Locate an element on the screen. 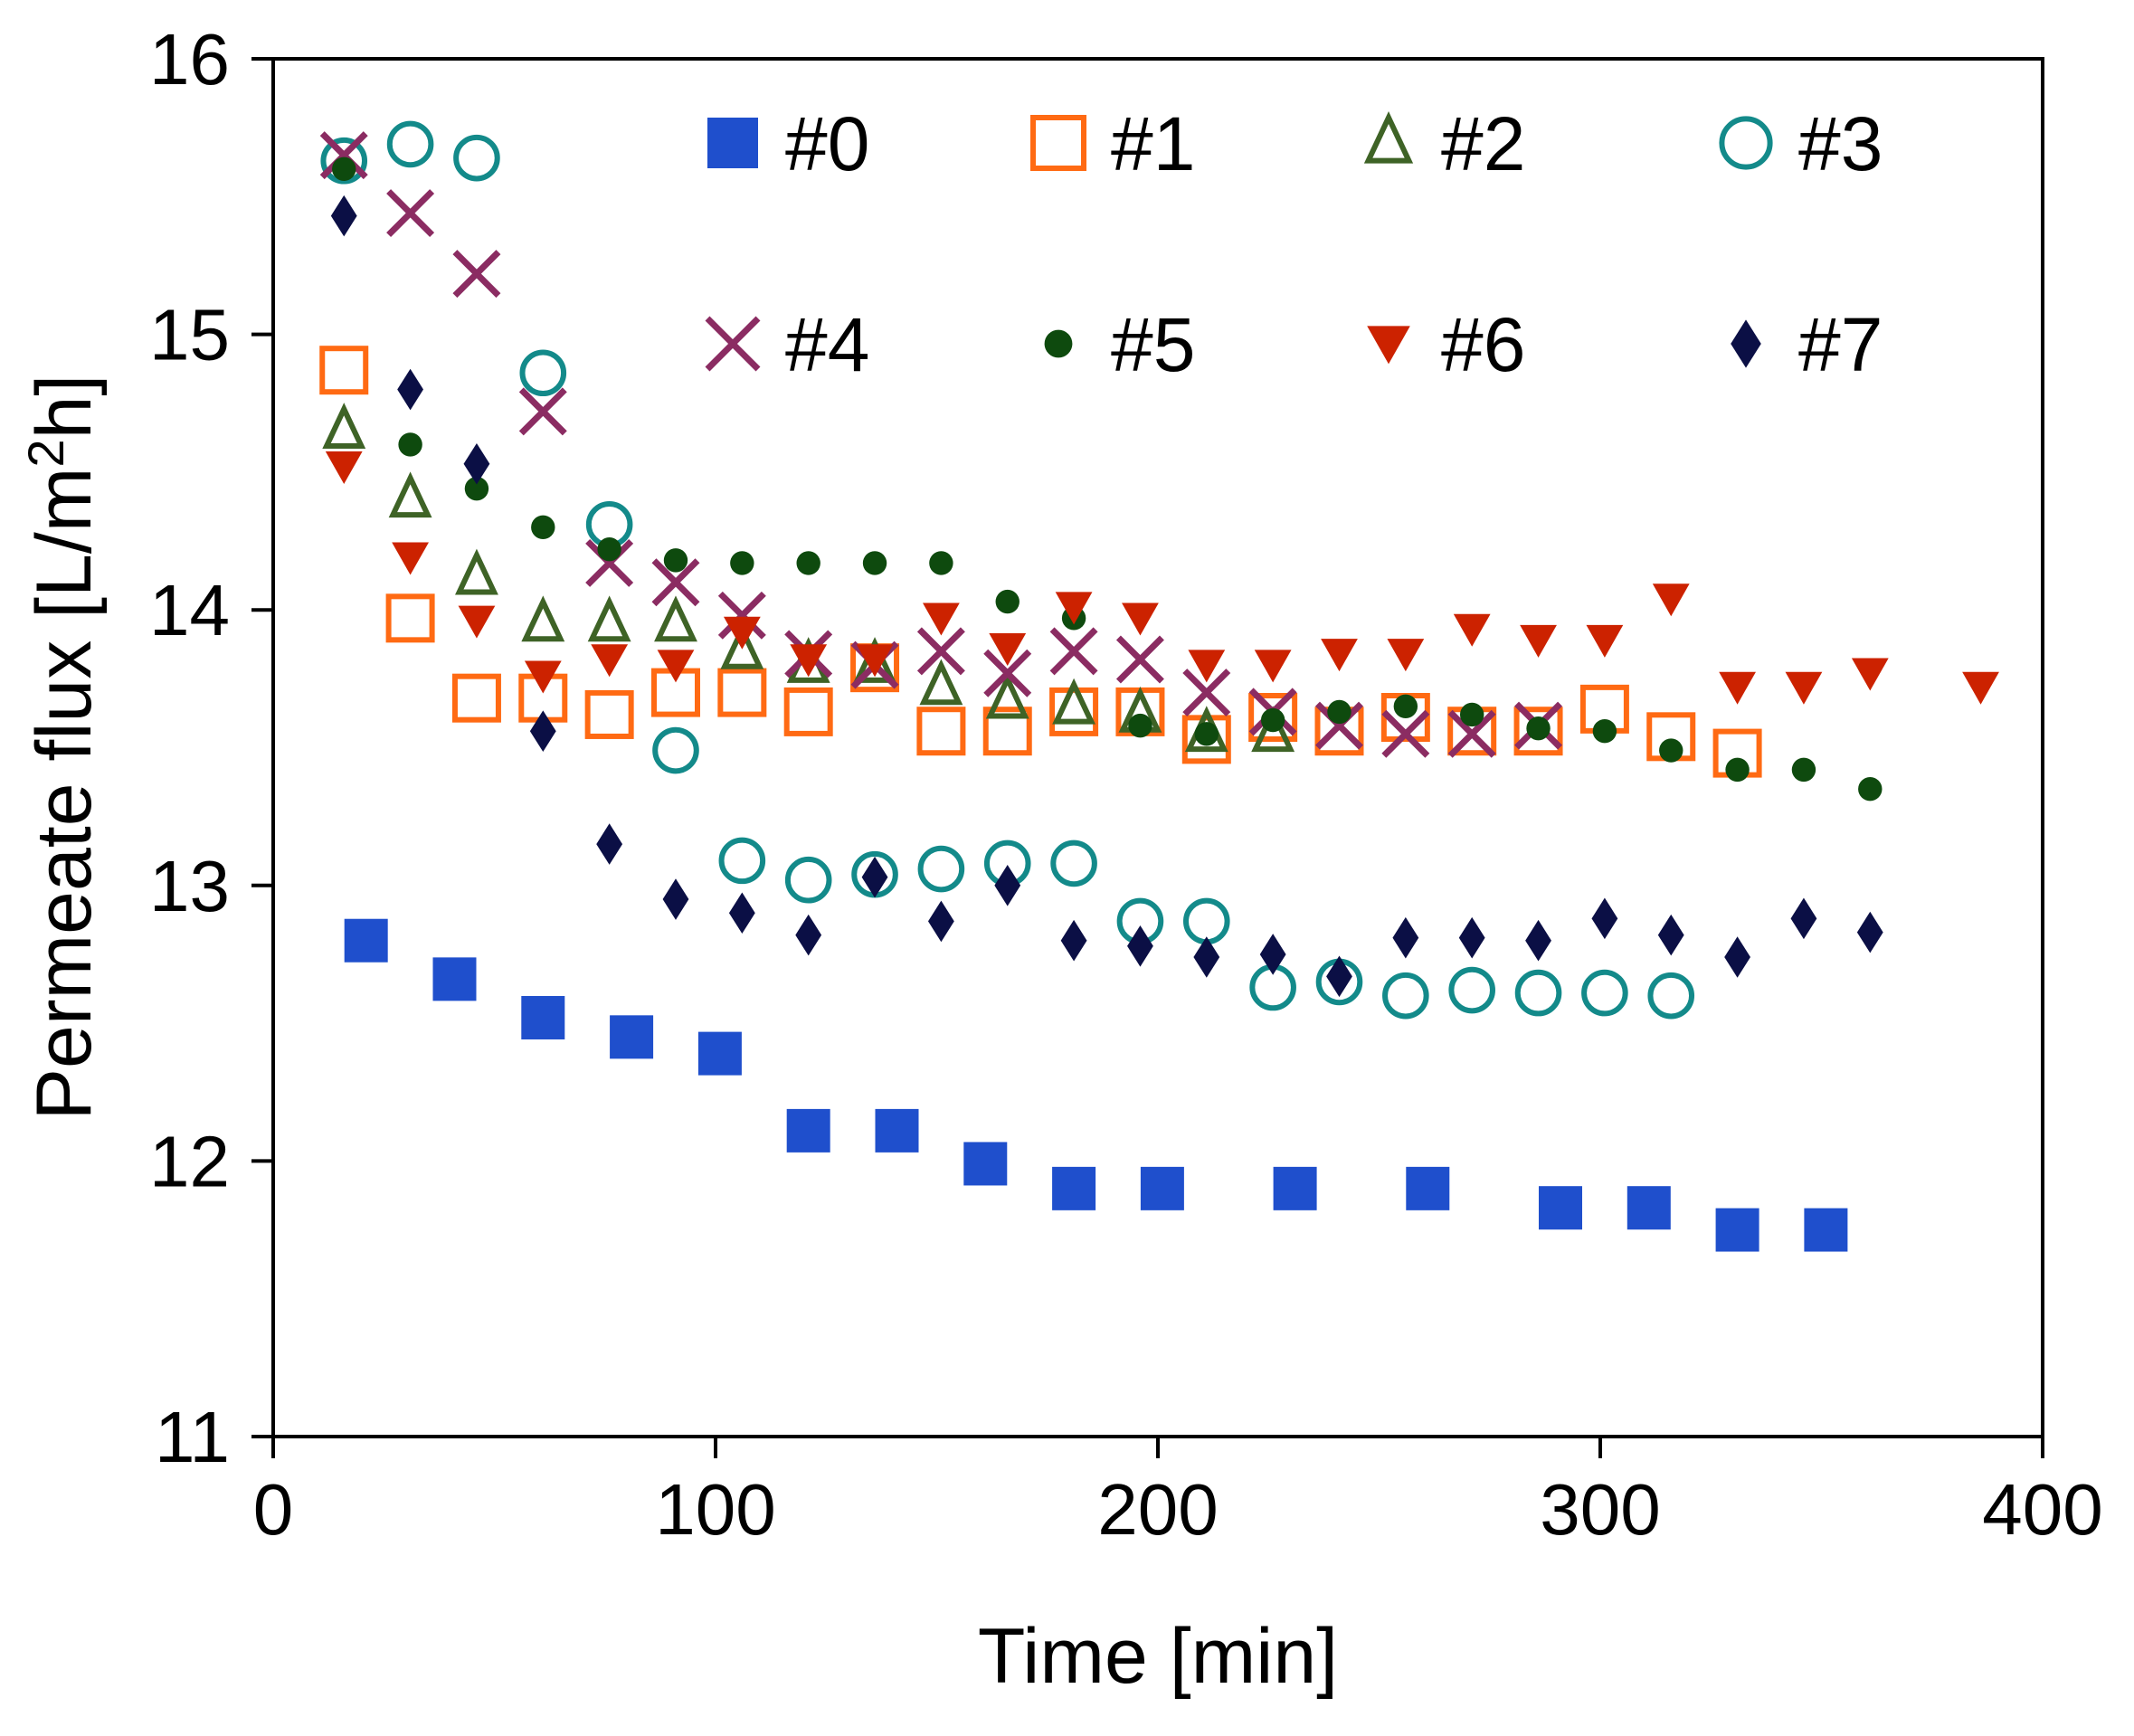 Image resolution: width=2134 pixels, height=1736 pixels. legend-item: #4 is located at coordinates (787, 344).